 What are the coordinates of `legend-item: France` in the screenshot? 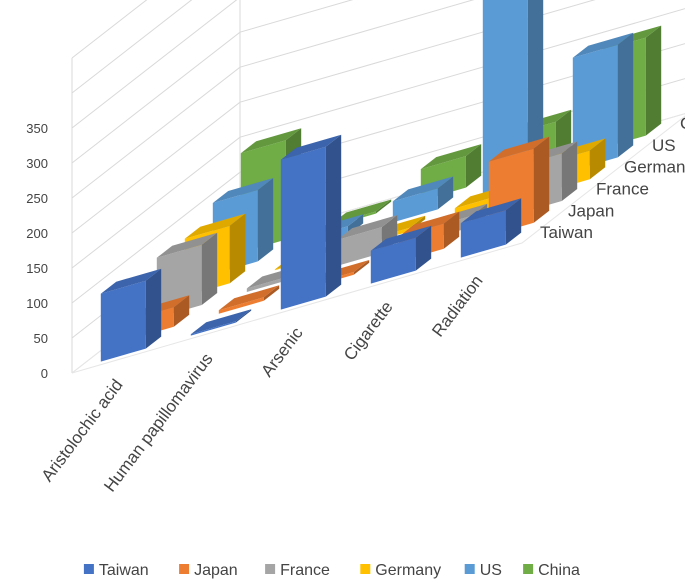 It's located at (297, 570).